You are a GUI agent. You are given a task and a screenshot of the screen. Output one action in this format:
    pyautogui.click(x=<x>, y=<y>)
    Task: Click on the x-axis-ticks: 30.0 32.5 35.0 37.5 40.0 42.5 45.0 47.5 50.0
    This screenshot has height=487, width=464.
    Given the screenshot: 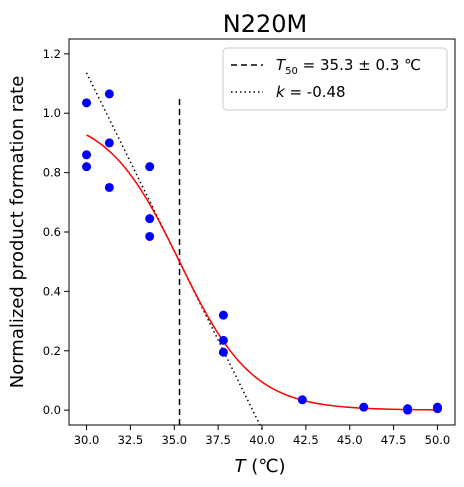 What is the action you would take?
    pyautogui.click(x=262, y=436)
    